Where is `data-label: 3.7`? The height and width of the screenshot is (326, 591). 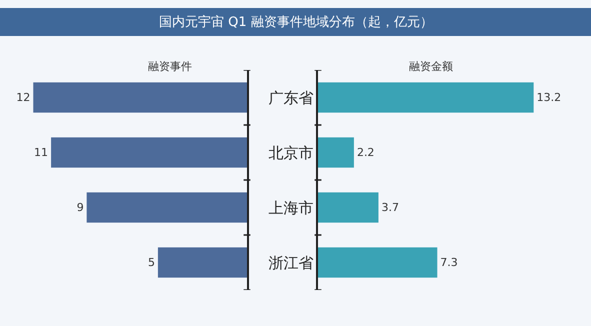 data-label: 3.7 is located at coordinates (390, 207).